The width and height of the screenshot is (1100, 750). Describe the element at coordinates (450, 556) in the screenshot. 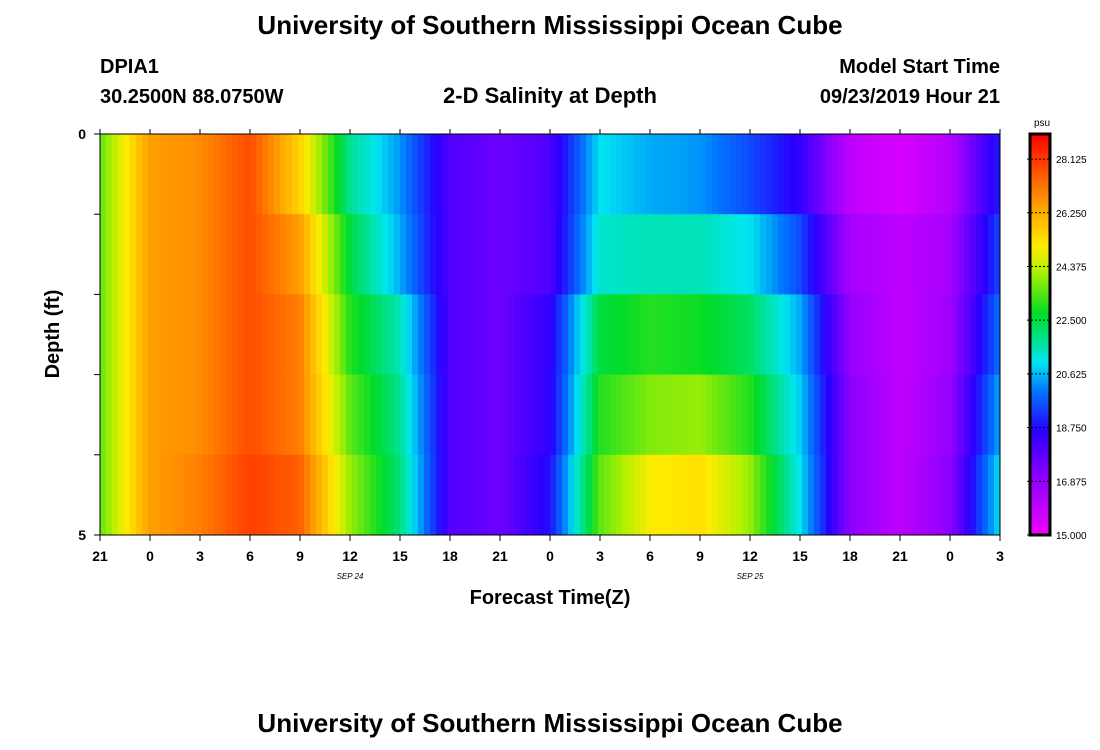

I see `x-tick-label: 18` at that location.